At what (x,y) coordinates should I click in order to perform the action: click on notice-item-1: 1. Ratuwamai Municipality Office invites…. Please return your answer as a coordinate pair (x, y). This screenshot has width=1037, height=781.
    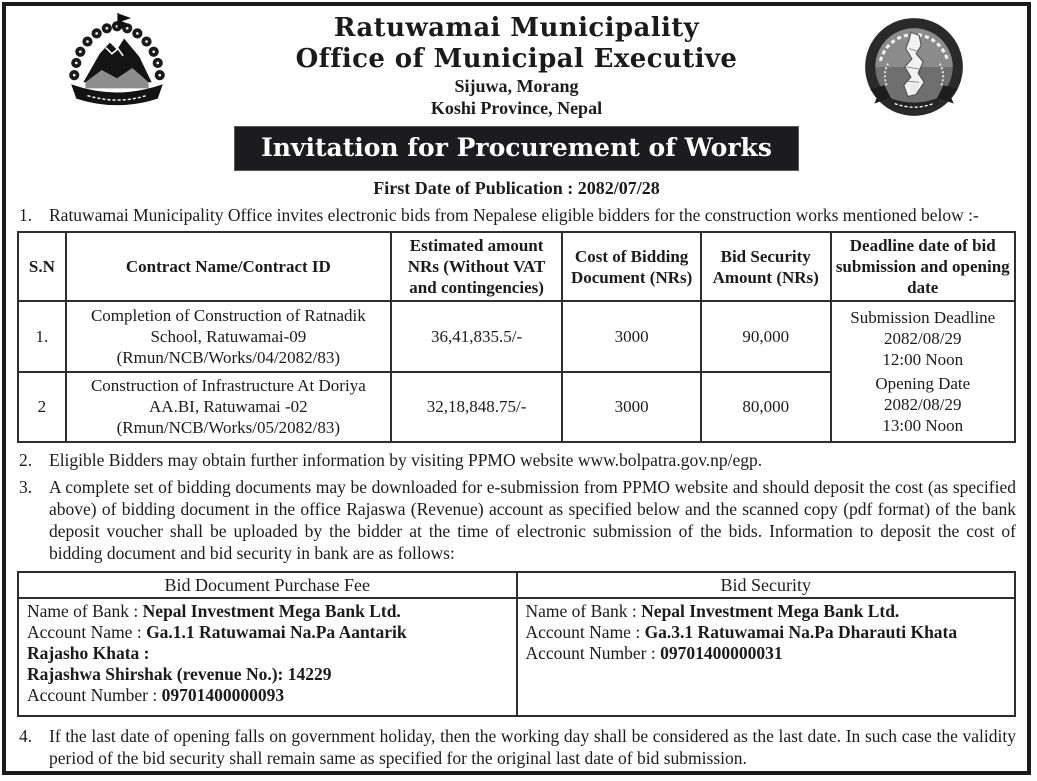
    Looking at the image, I should click on (516, 215).